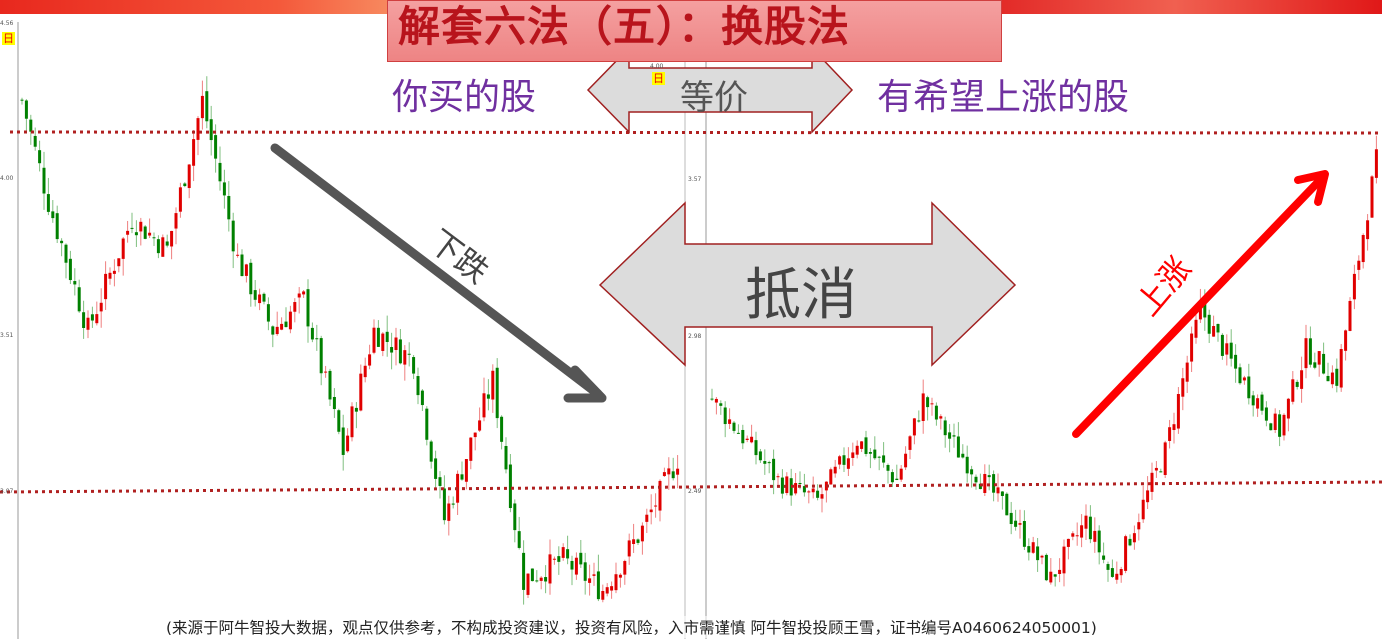  Describe the element at coordinates (8, 38) in the screenshot. I see `left-period-label: 日` at that location.